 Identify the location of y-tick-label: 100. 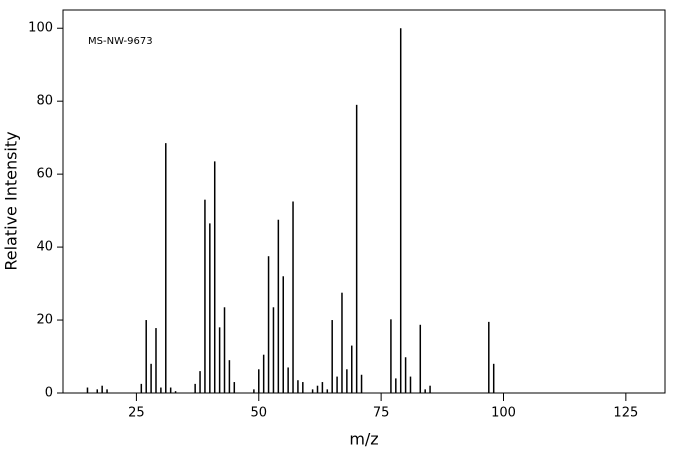
(40, 28).